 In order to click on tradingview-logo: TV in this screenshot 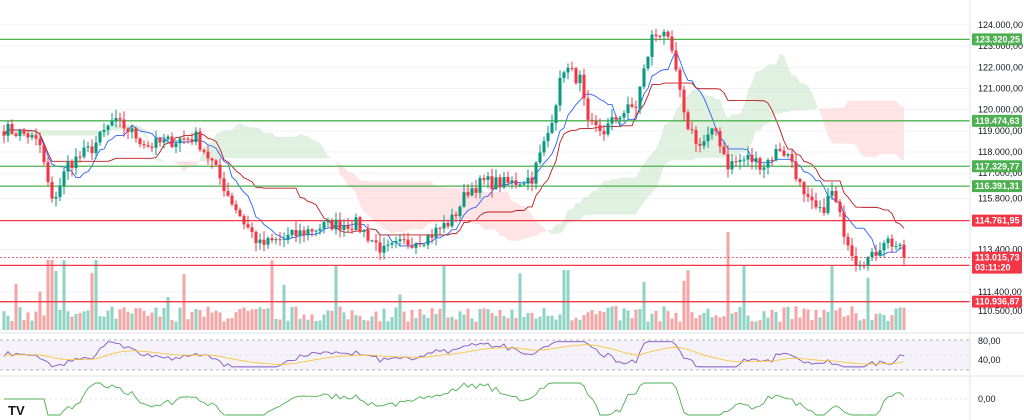, I will do `click(16, 410)`.